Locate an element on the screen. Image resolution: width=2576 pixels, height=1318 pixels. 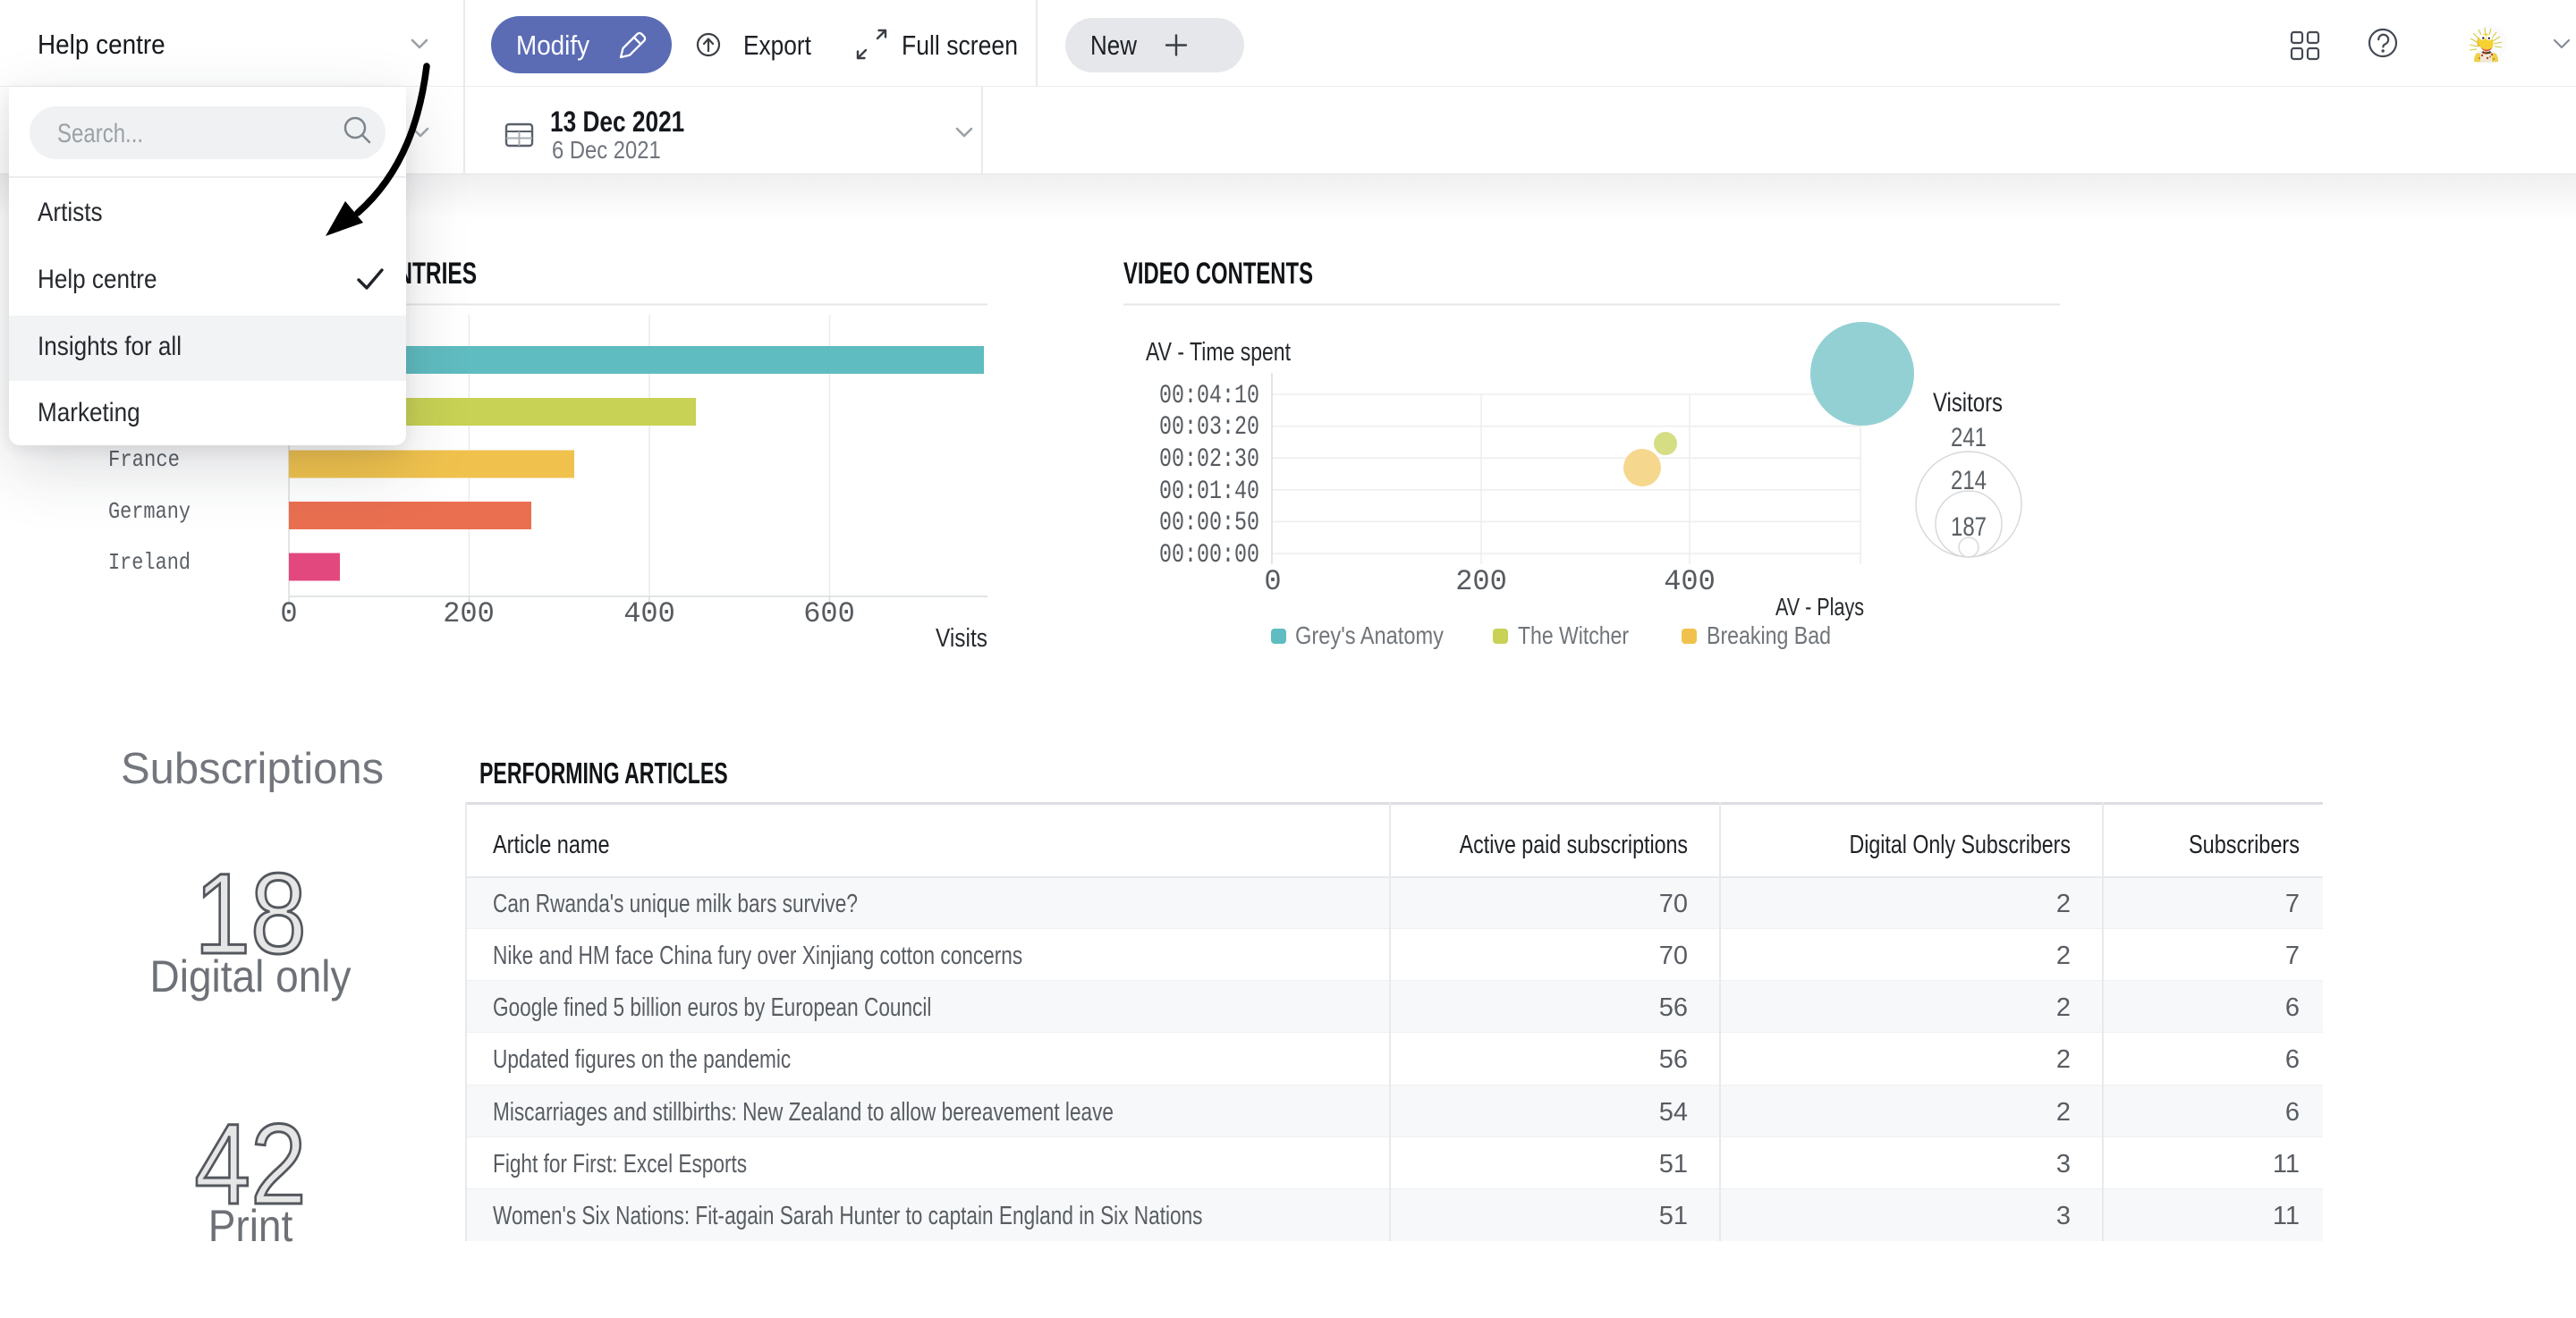
svg-text: Visits is located at coordinates (961, 638).